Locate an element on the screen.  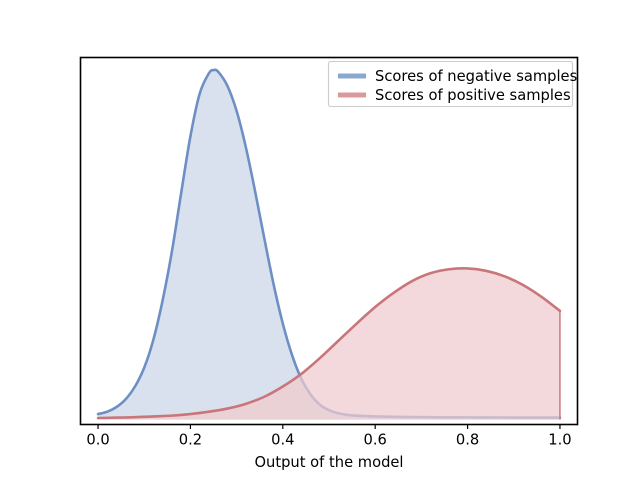
x-tick-label: 1.0 is located at coordinates (559, 440).